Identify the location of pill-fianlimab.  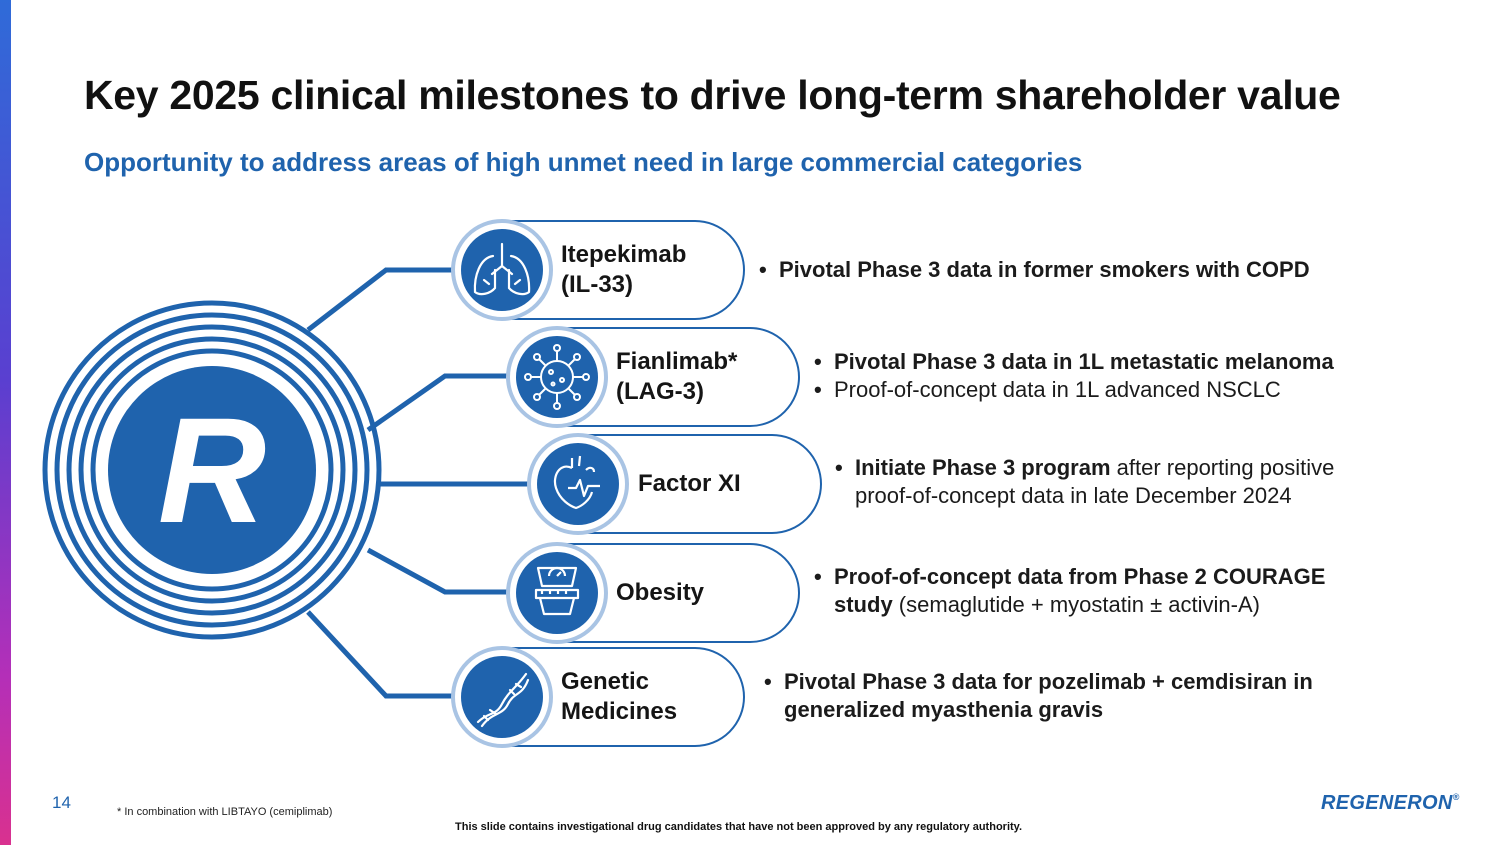
(653, 377).